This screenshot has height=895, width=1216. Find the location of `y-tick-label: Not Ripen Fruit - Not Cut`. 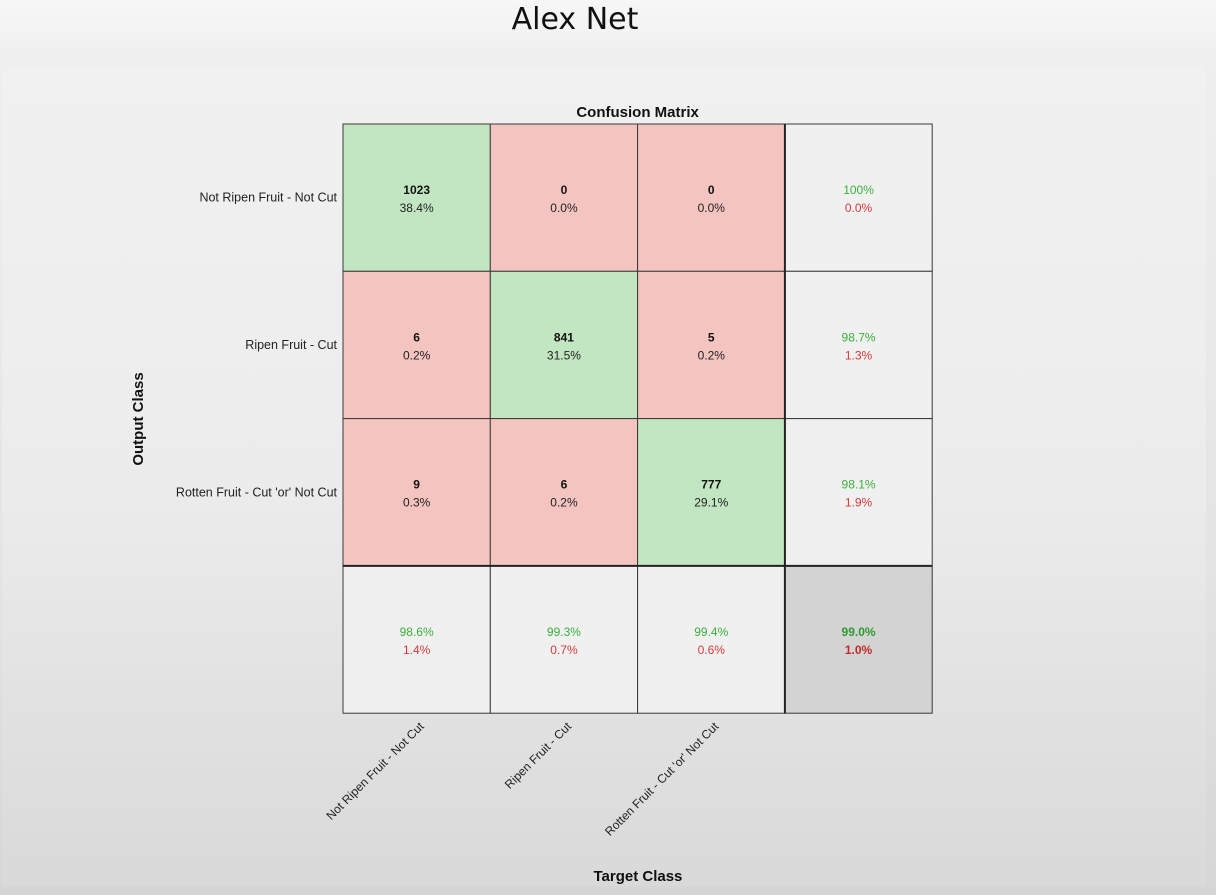

y-tick-label: Not Ripen Fruit - Not Cut is located at coordinates (268, 198).